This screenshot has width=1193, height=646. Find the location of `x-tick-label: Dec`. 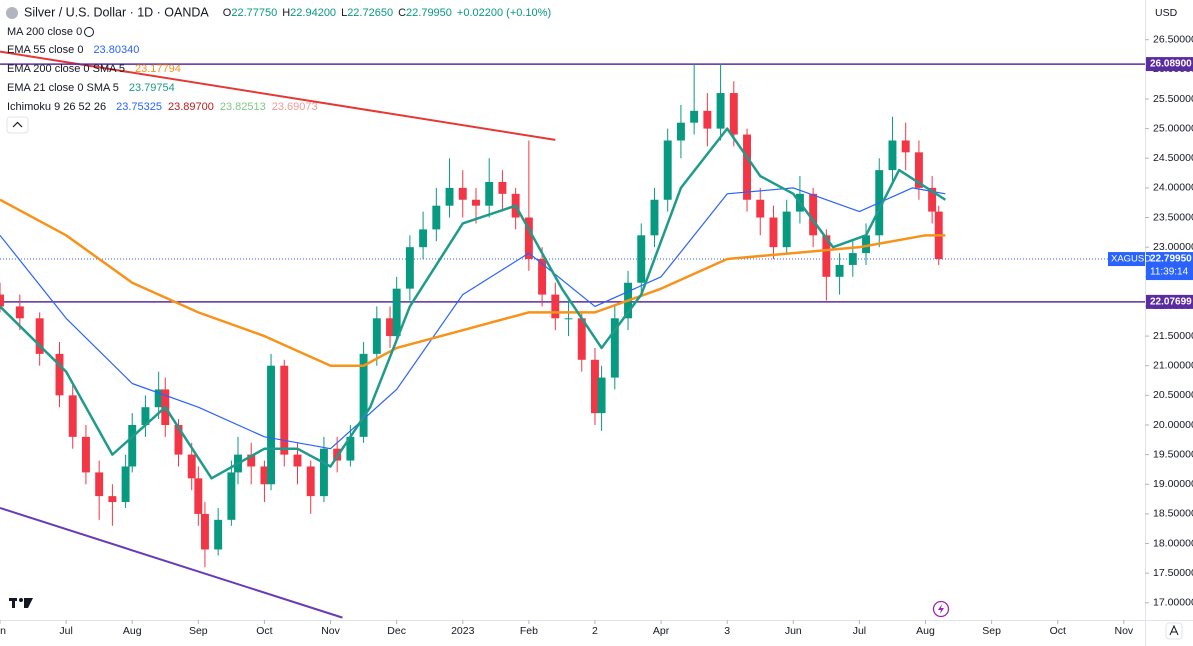

x-tick-label: Dec is located at coordinates (396, 631).